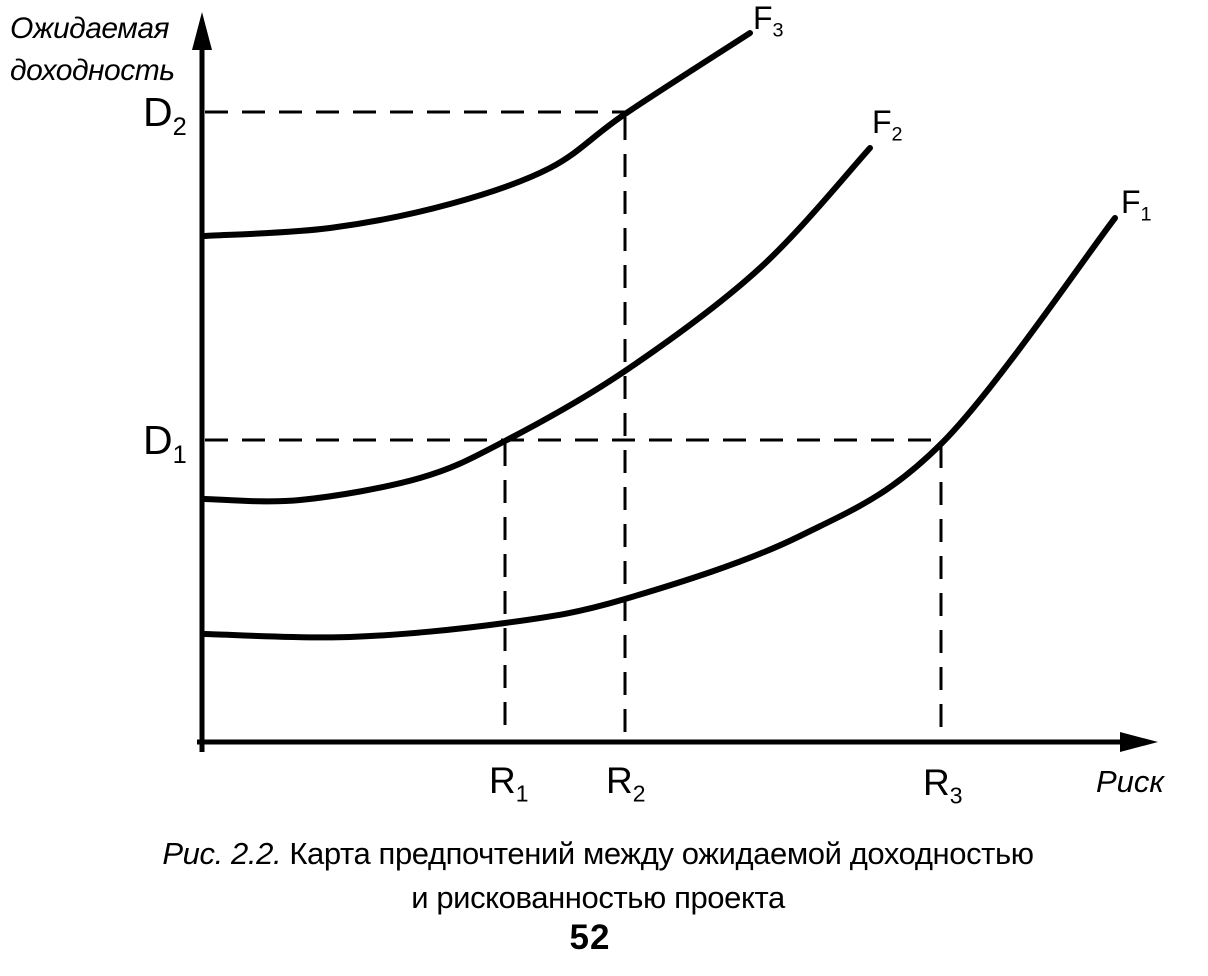  What do you see at coordinates (626, 783) in the screenshot?
I see `label-r2: R2` at bounding box center [626, 783].